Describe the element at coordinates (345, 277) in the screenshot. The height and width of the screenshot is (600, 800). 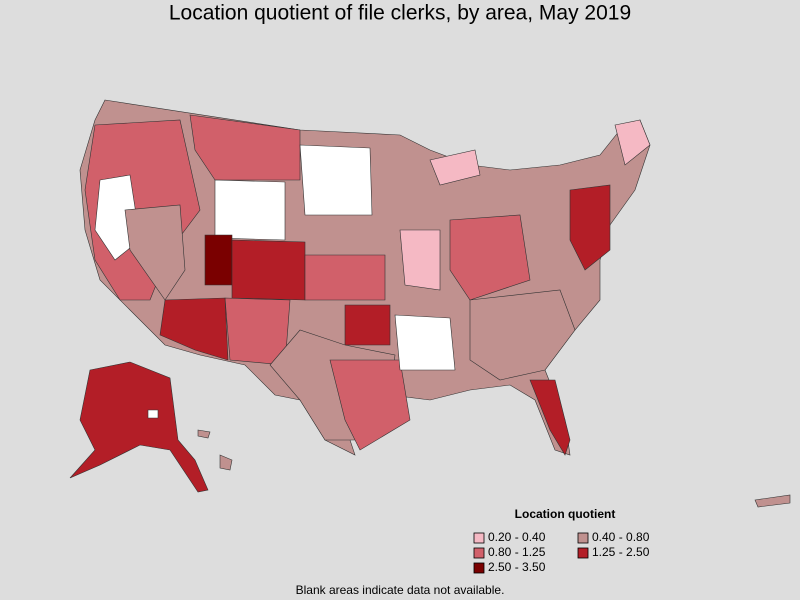
I see `region-kansas` at that location.